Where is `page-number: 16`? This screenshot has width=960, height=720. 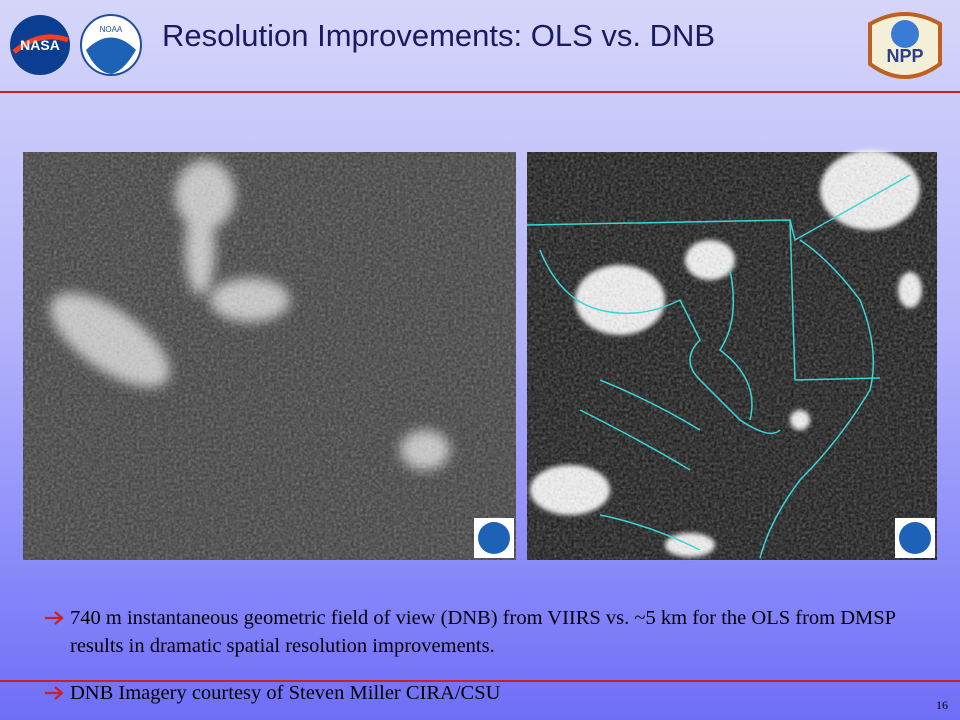
page-number: 16 is located at coordinates (942, 705).